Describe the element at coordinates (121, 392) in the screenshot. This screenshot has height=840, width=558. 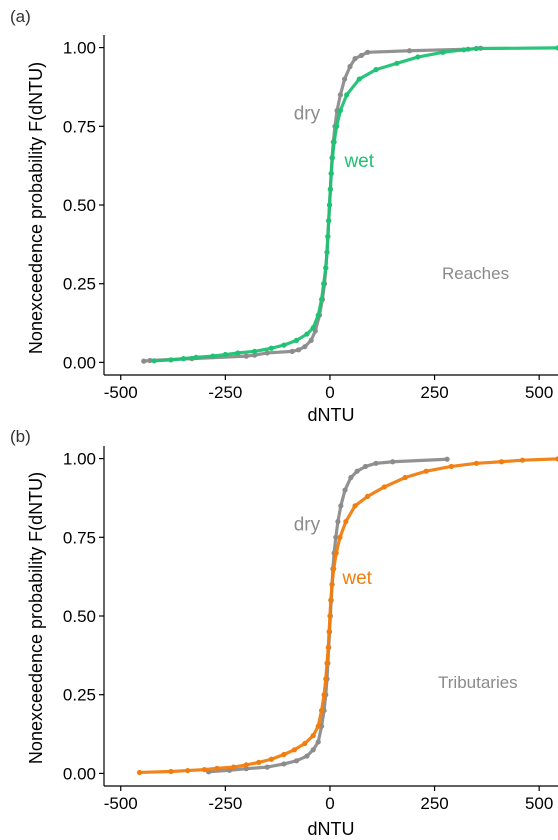
I see `panel-a-x-tick-label: -500` at that location.